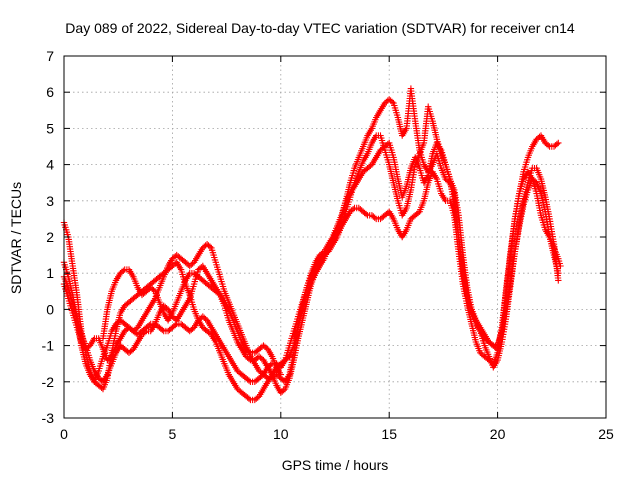 The width and height of the screenshot is (640, 480). What do you see at coordinates (498, 434) in the screenshot?
I see `x-tick-label: 20` at bounding box center [498, 434].